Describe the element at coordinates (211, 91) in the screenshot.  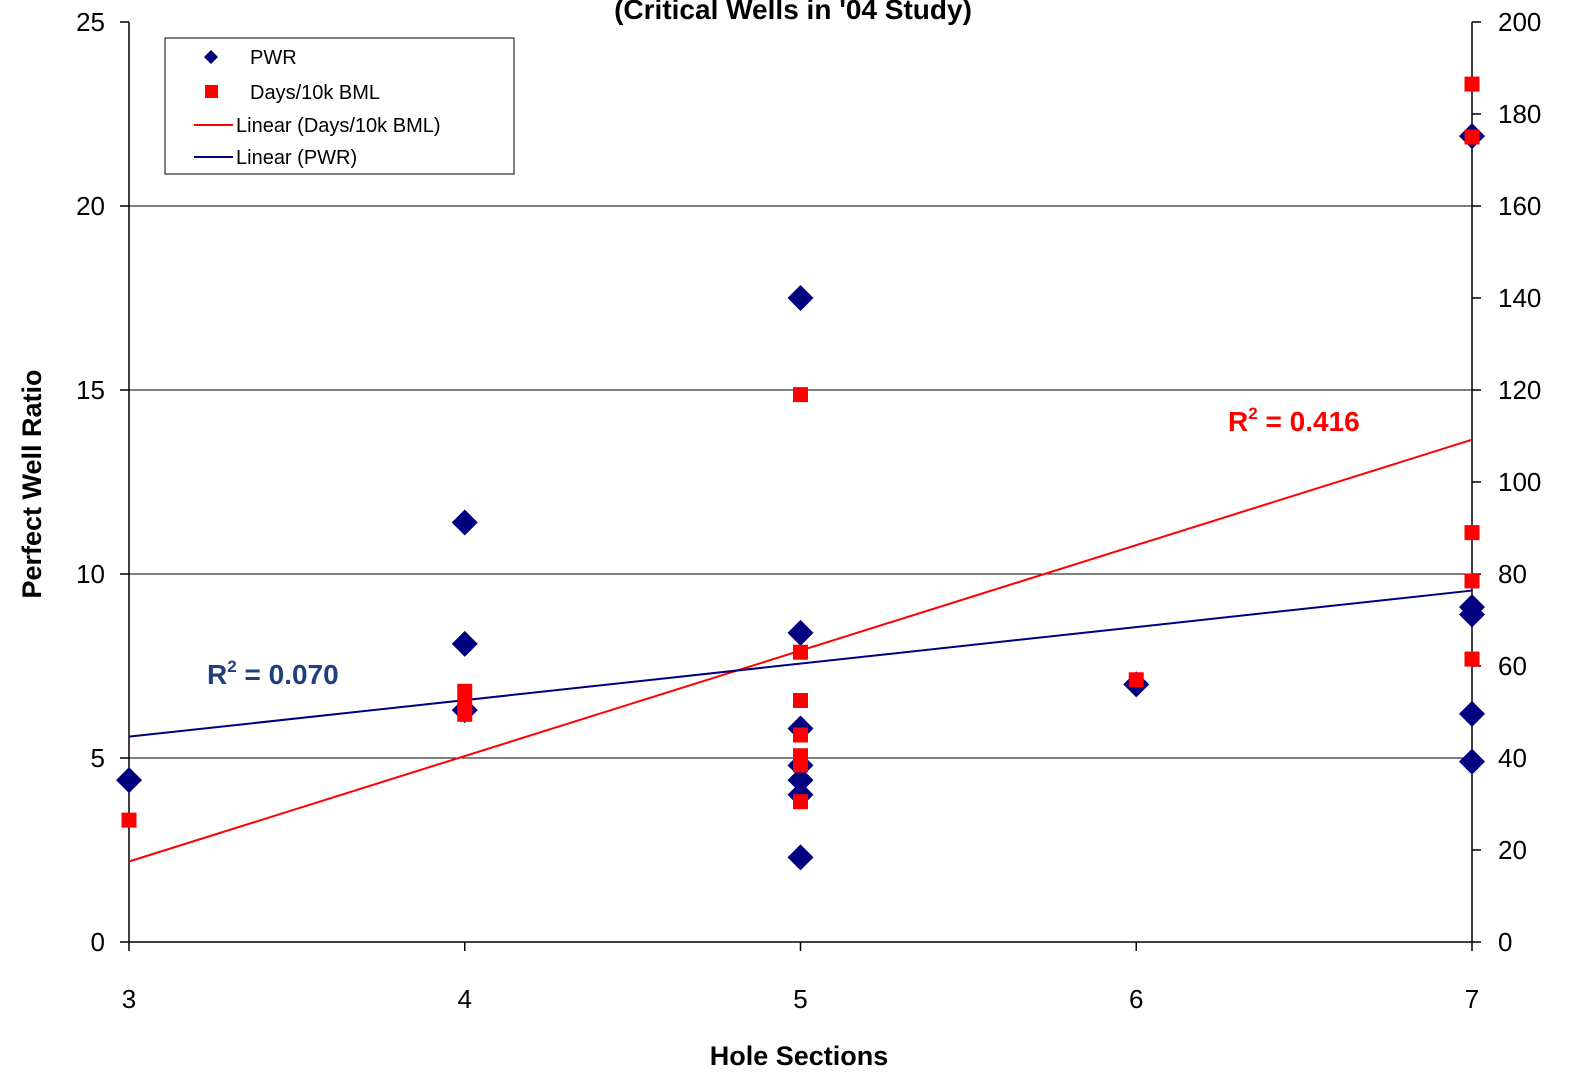
I see `legend-square-icon` at that location.